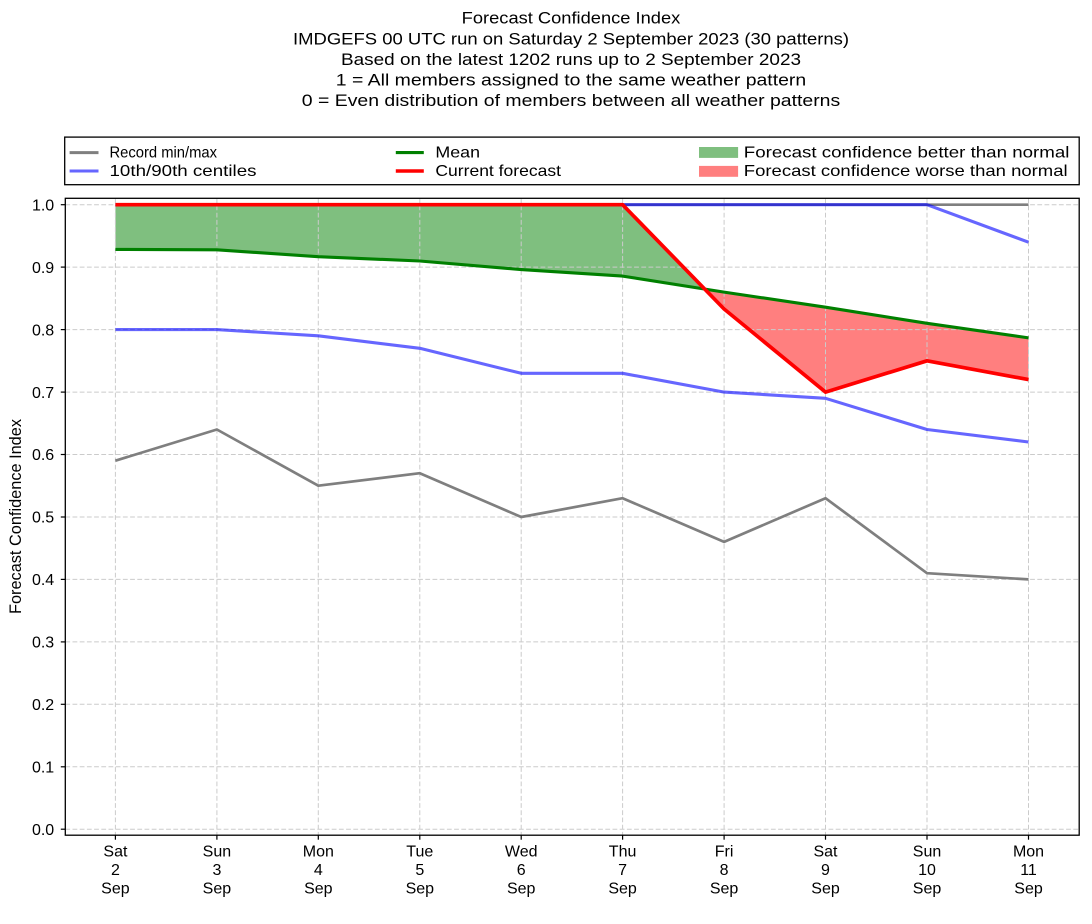 Image resolution: width=1092 pixels, height=924 pixels. What do you see at coordinates (906, 171) in the screenshot?
I see `svg-text:Forecast confidence worse than: Forecast confidence worse than normal` at bounding box center [906, 171].